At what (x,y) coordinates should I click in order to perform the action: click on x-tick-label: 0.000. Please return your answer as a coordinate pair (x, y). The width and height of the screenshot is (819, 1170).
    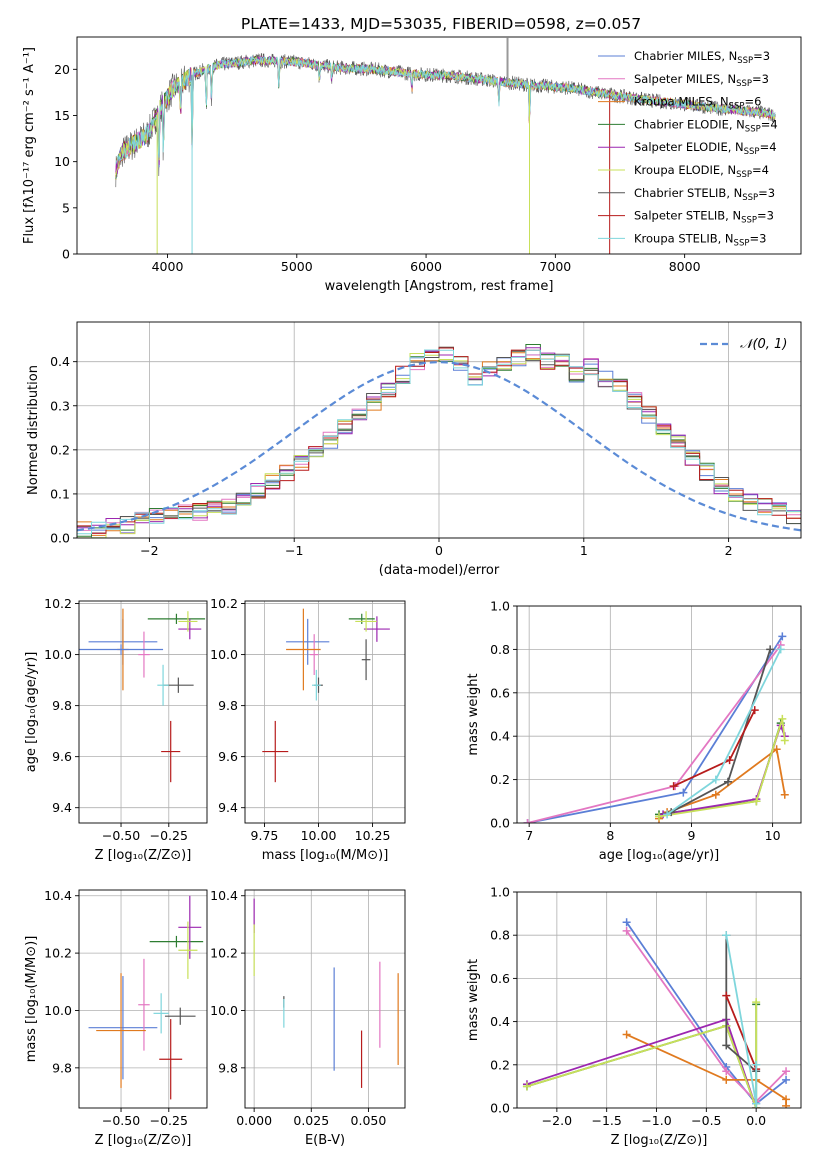
    Looking at the image, I should click on (254, 1120).